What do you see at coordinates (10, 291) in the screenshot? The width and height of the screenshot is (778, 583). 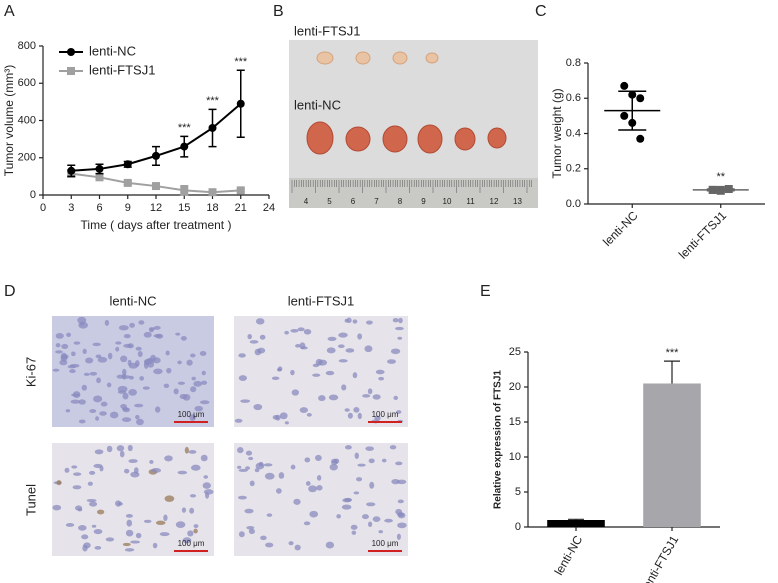 I see `panel-label: D` at bounding box center [10, 291].